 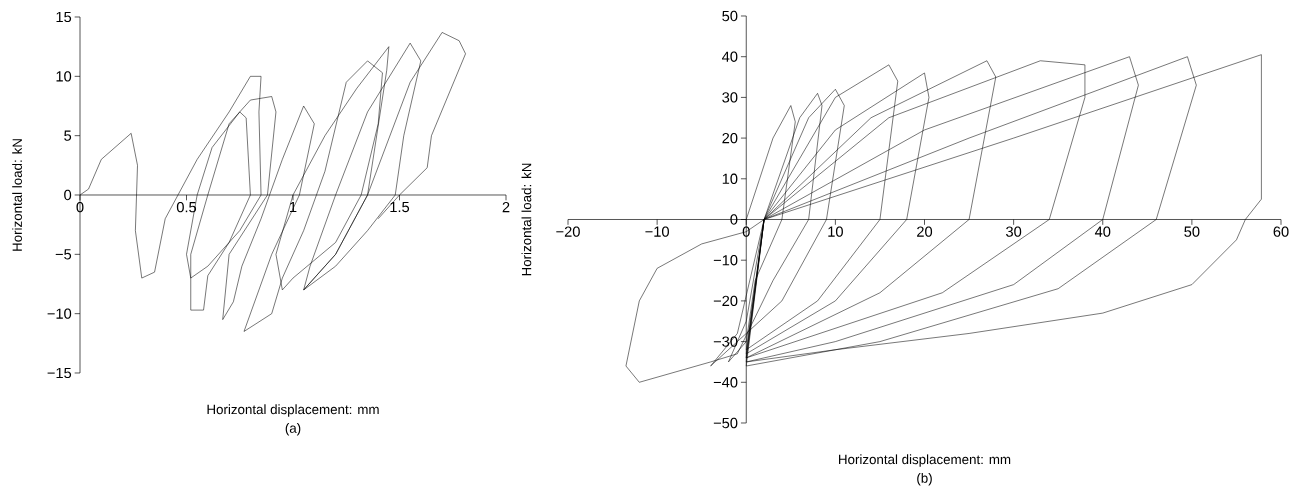 What do you see at coordinates (1102, 231) in the screenshot?
I see `x-tick-label: 40` at bounding box center [1102, 231].